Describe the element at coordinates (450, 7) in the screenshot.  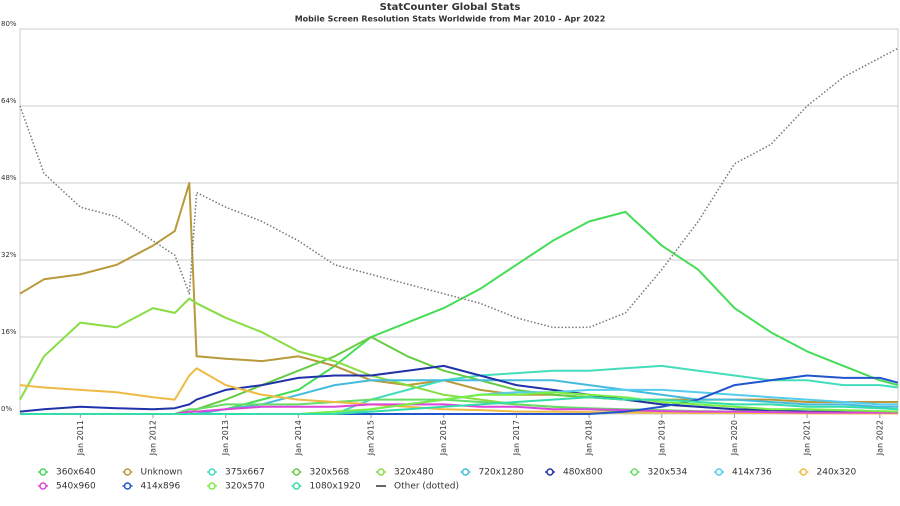
I see `chart-title: StatCounter Global Stats` at that location.